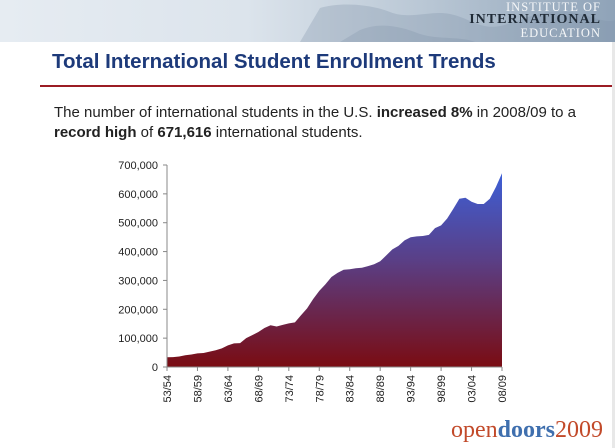 The width and height of the screenshot is (615, 448). What do you see at coordinates (351, 389) in the screenshot?
I see `x-tick-label: 83/84` at bounding box center [351, 389].